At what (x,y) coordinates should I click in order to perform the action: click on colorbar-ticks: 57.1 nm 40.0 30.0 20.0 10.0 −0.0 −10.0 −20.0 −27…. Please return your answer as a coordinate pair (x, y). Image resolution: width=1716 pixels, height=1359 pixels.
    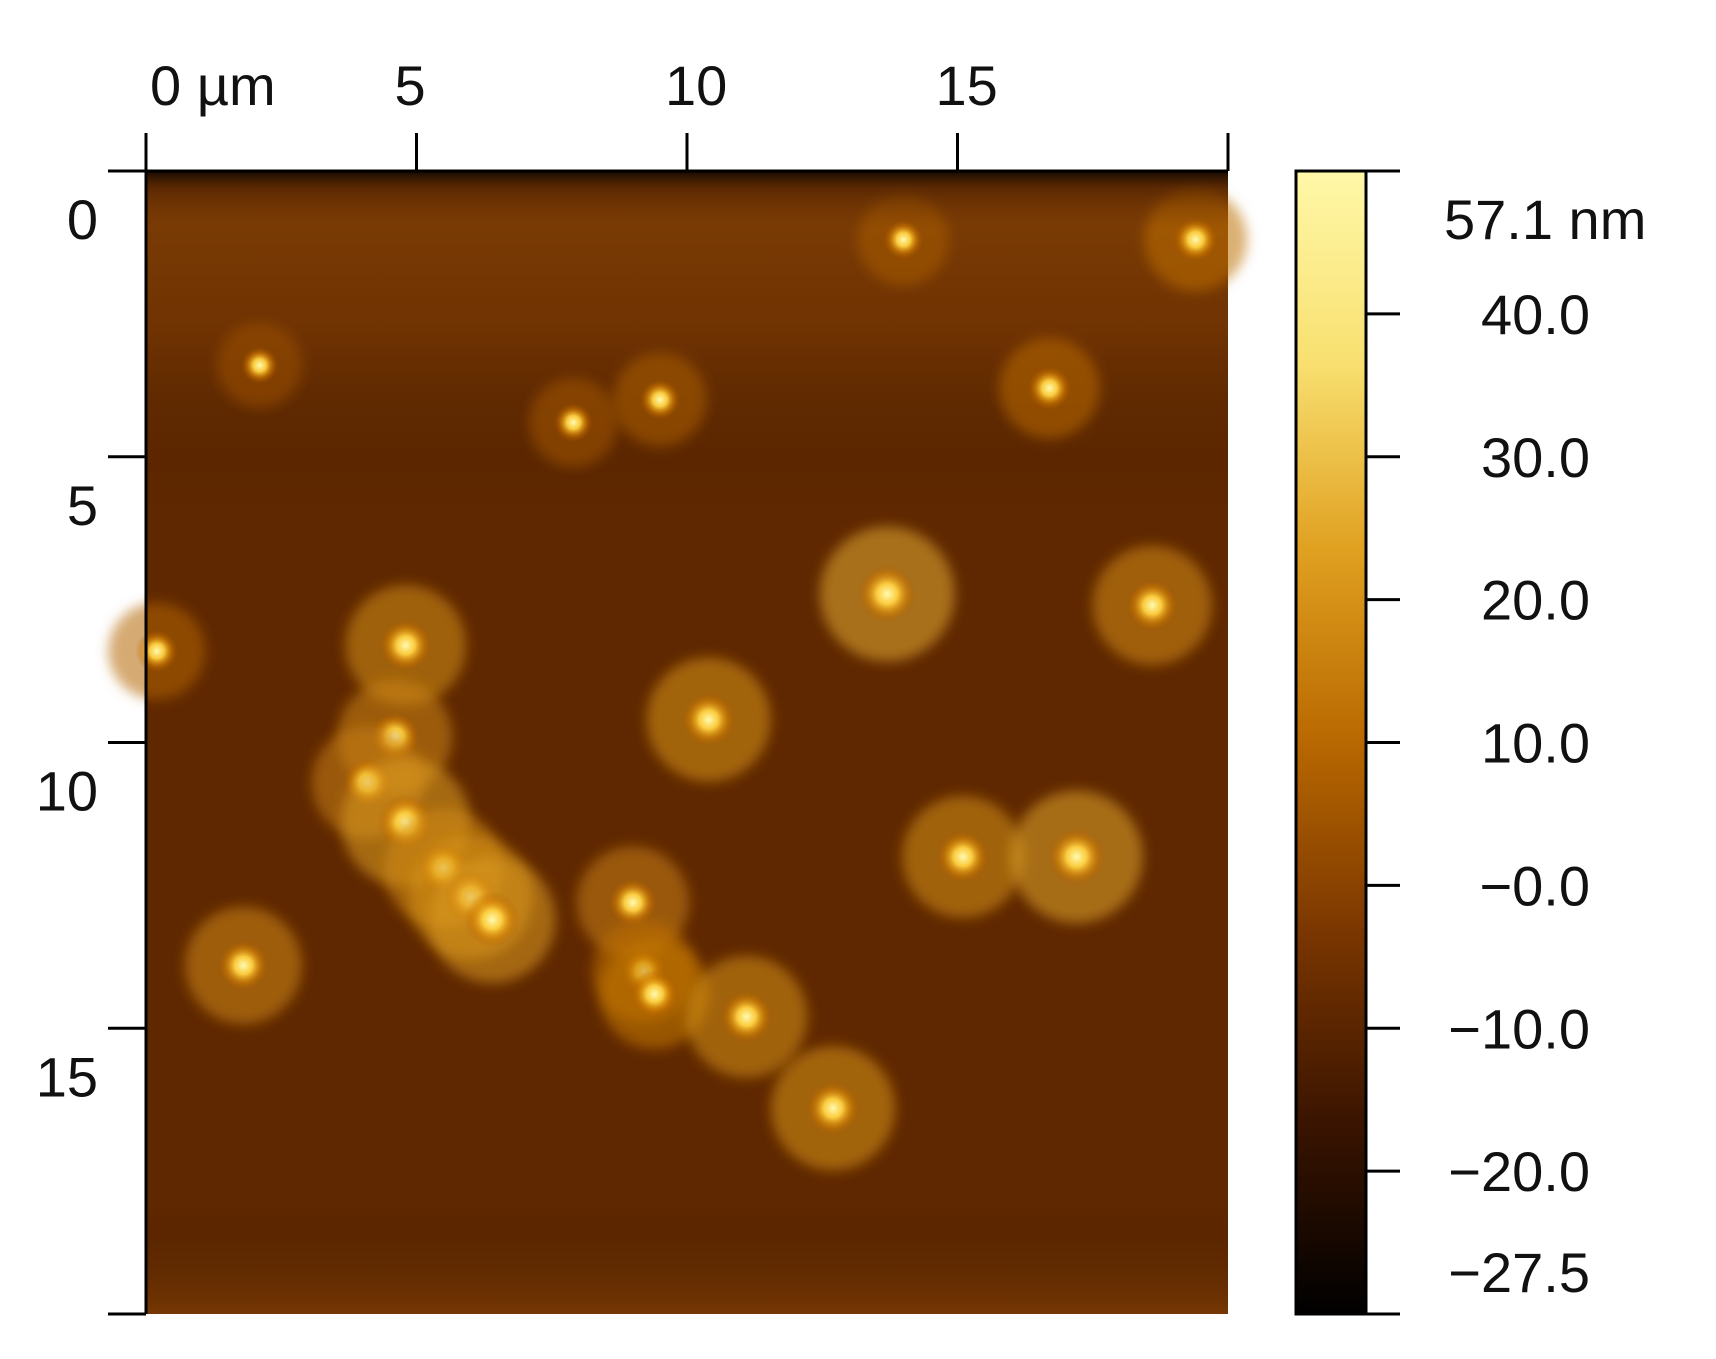
    Looking at the image, I should click on (1506, 742).